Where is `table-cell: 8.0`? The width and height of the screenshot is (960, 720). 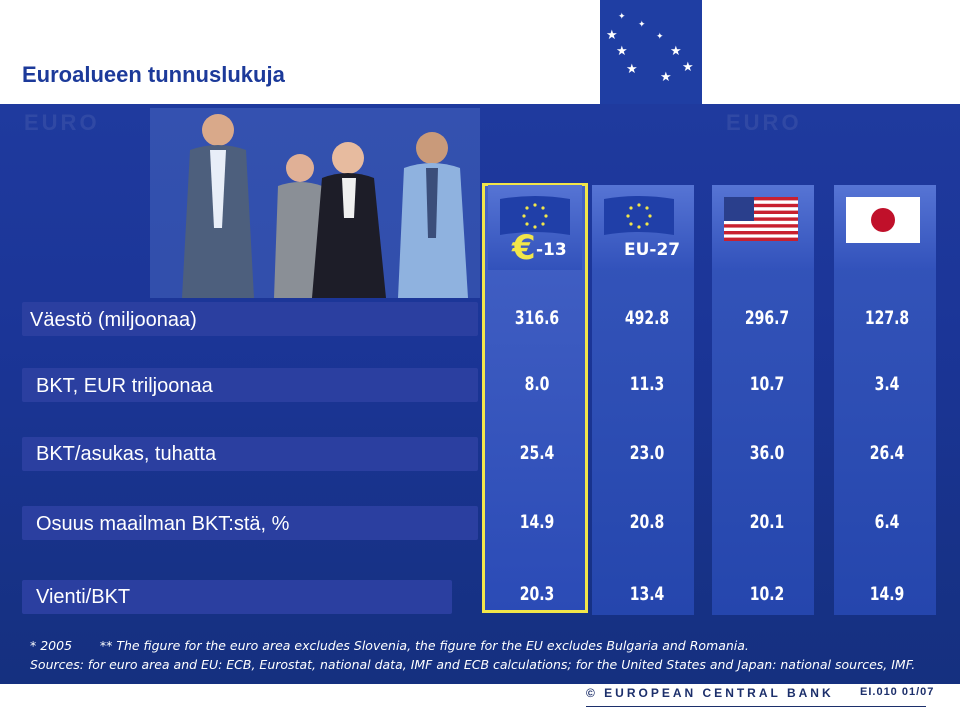 table-cell: 8.0 is located at coordinates (537, 384).